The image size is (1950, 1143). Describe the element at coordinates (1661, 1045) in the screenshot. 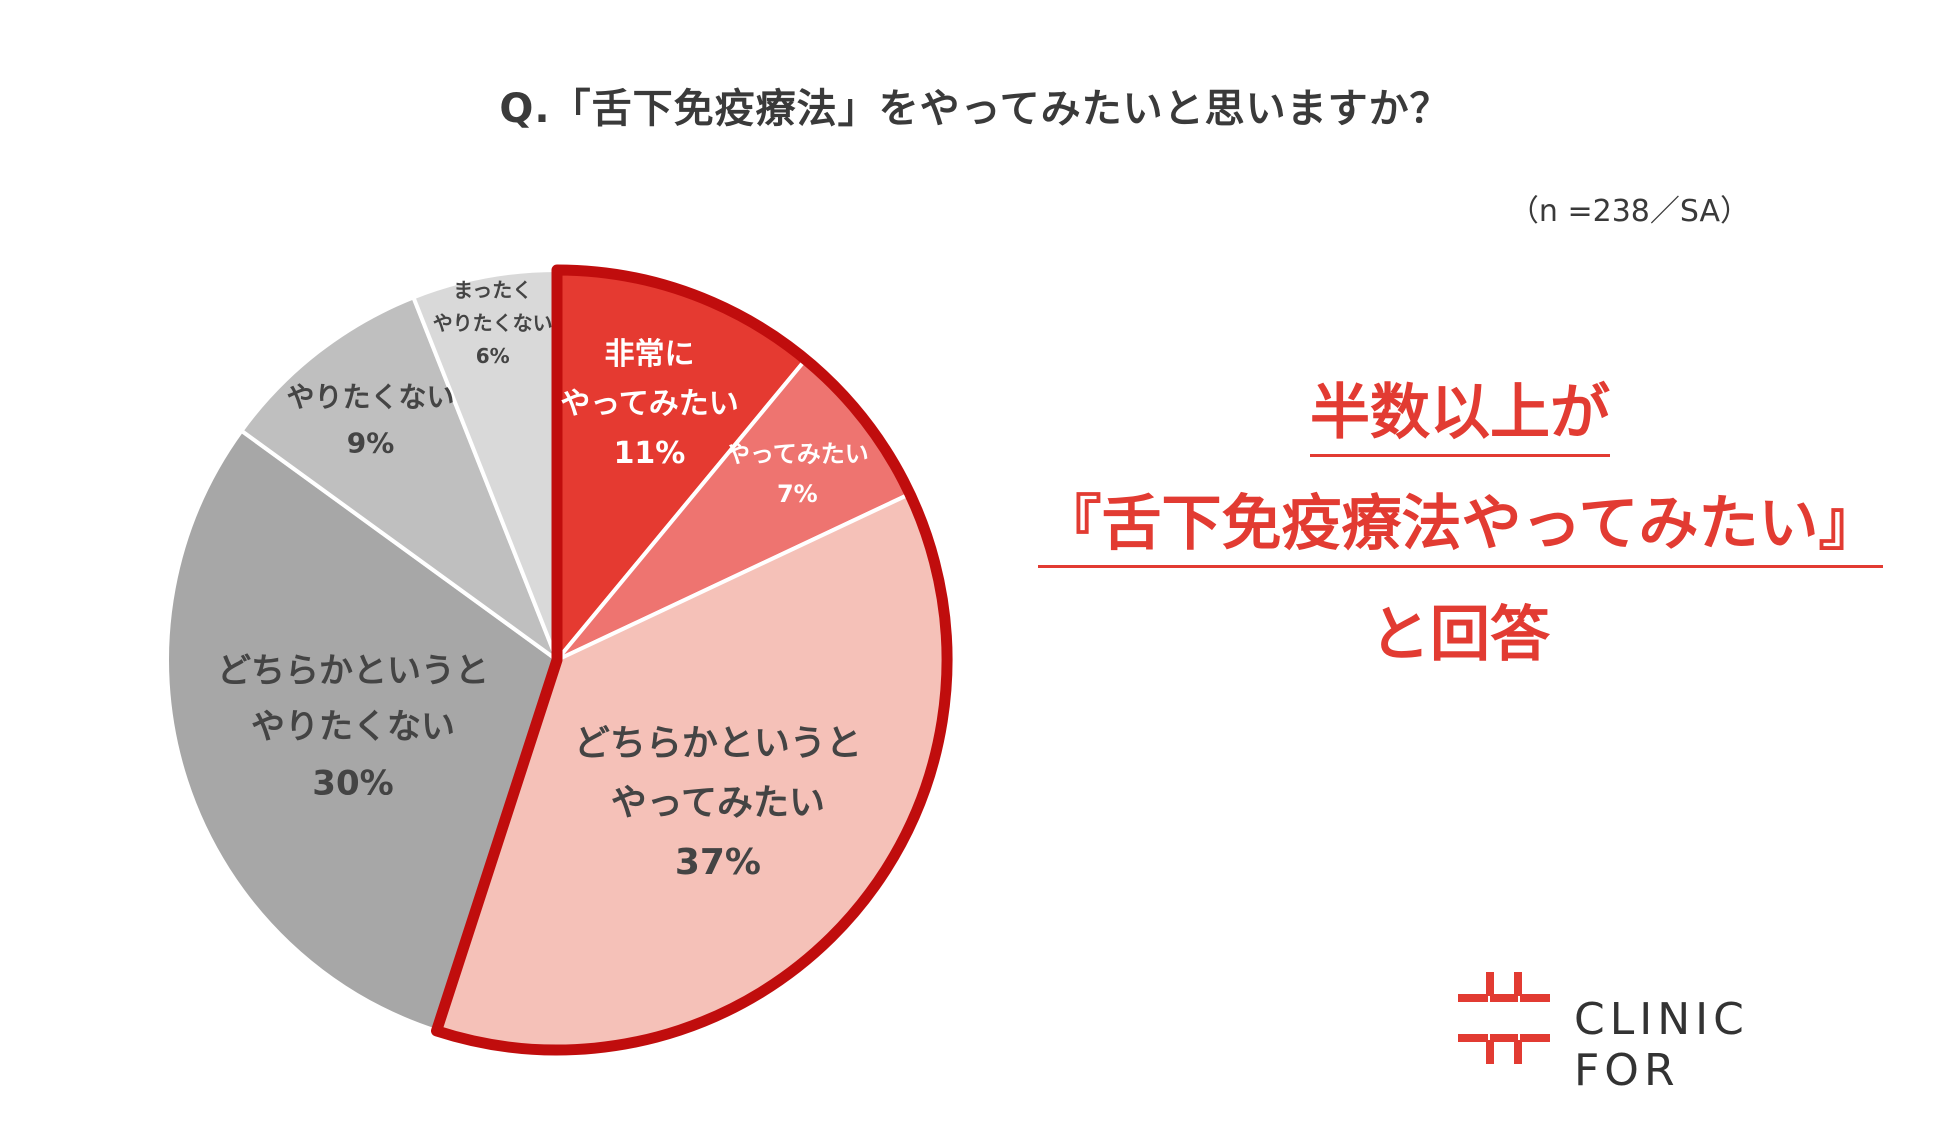

I see `logo-text: CLINIC FOR` at that location.